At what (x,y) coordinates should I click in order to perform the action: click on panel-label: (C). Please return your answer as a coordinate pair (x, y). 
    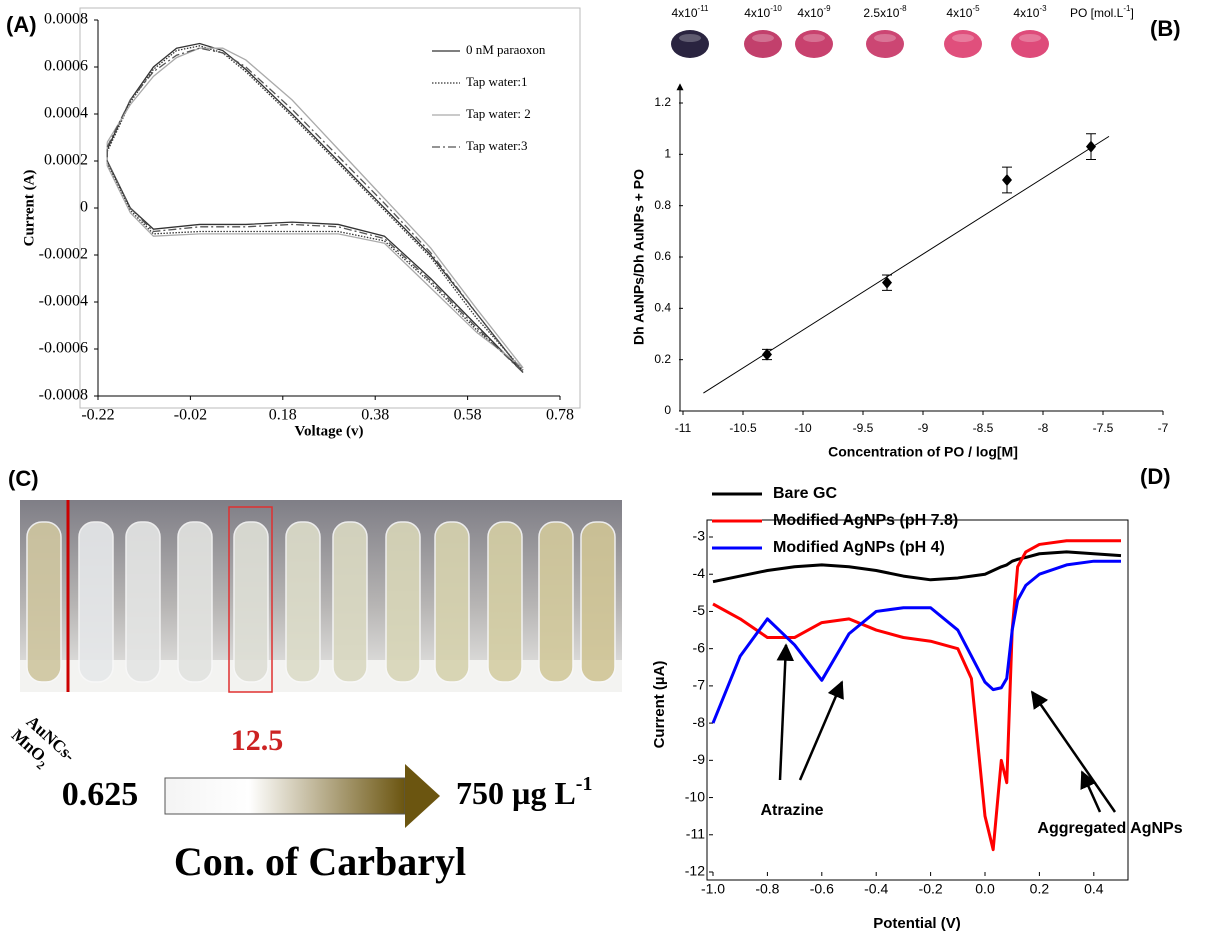
    Looking at the image, I should click on (23, 478).